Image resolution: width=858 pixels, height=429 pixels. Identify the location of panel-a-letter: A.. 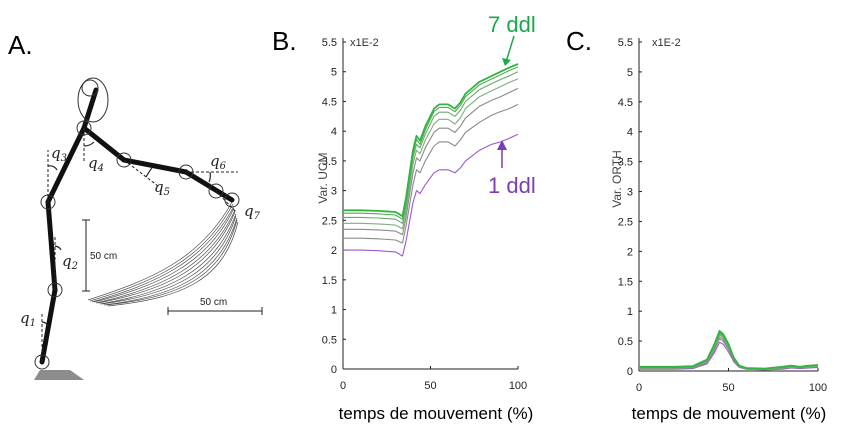
(20, 45).